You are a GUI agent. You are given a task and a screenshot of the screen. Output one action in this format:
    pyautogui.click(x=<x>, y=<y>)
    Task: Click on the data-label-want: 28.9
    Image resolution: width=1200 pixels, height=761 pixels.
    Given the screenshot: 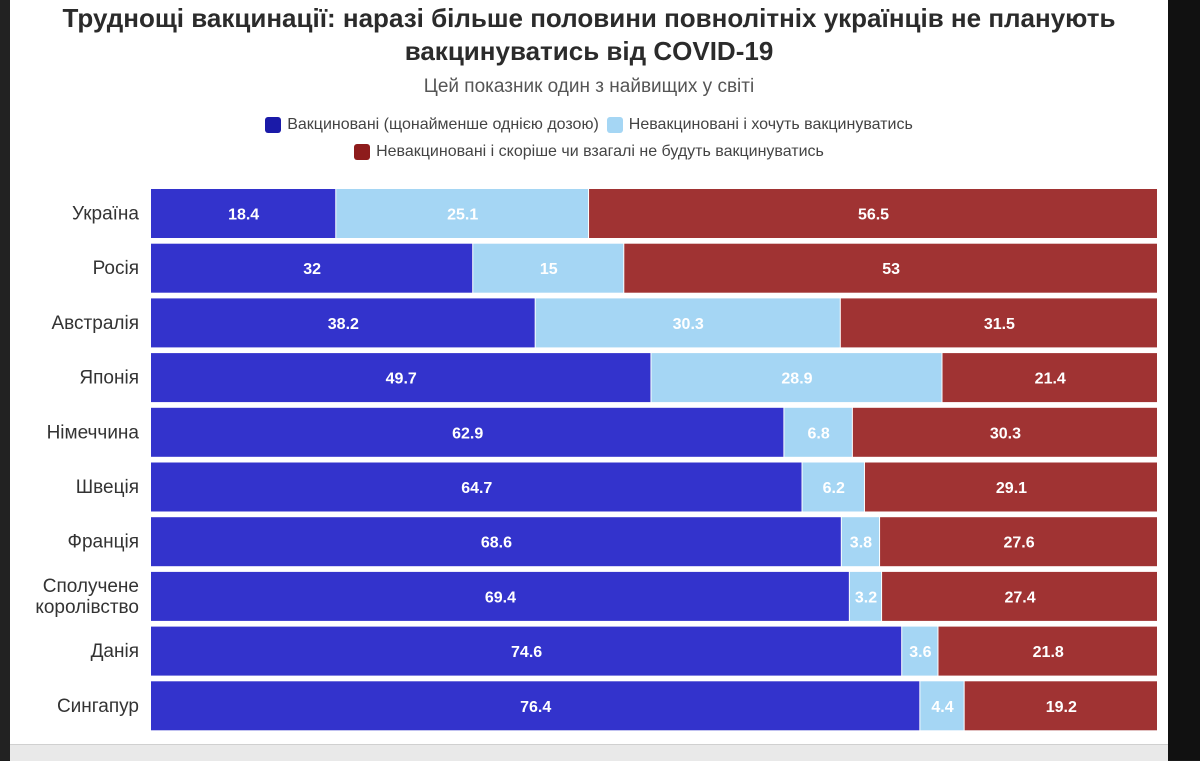 What is the action you would take?
    pyautogui.click(x=796, y=379)
    